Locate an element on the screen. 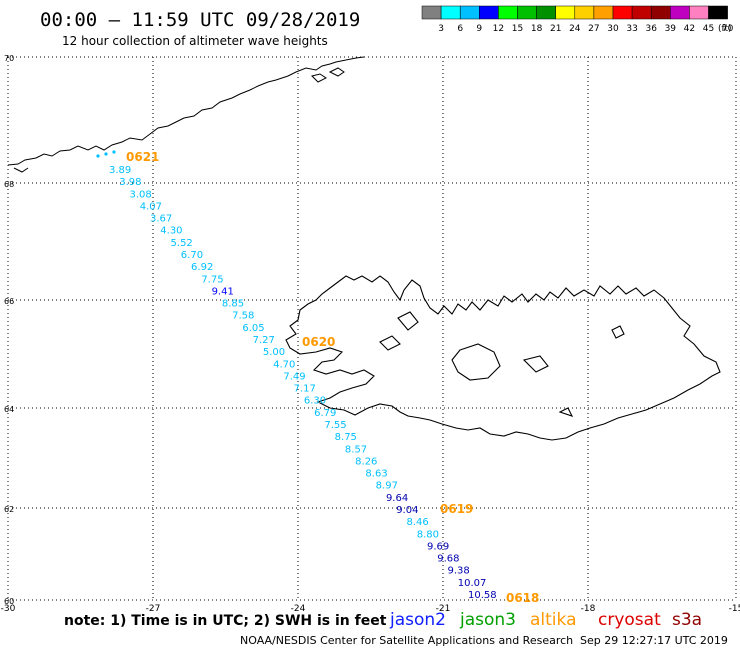 Image resolution: width=740 pixels, height=650 pixels. lat-tick-label: 68 is located at coordinates (9, 184).